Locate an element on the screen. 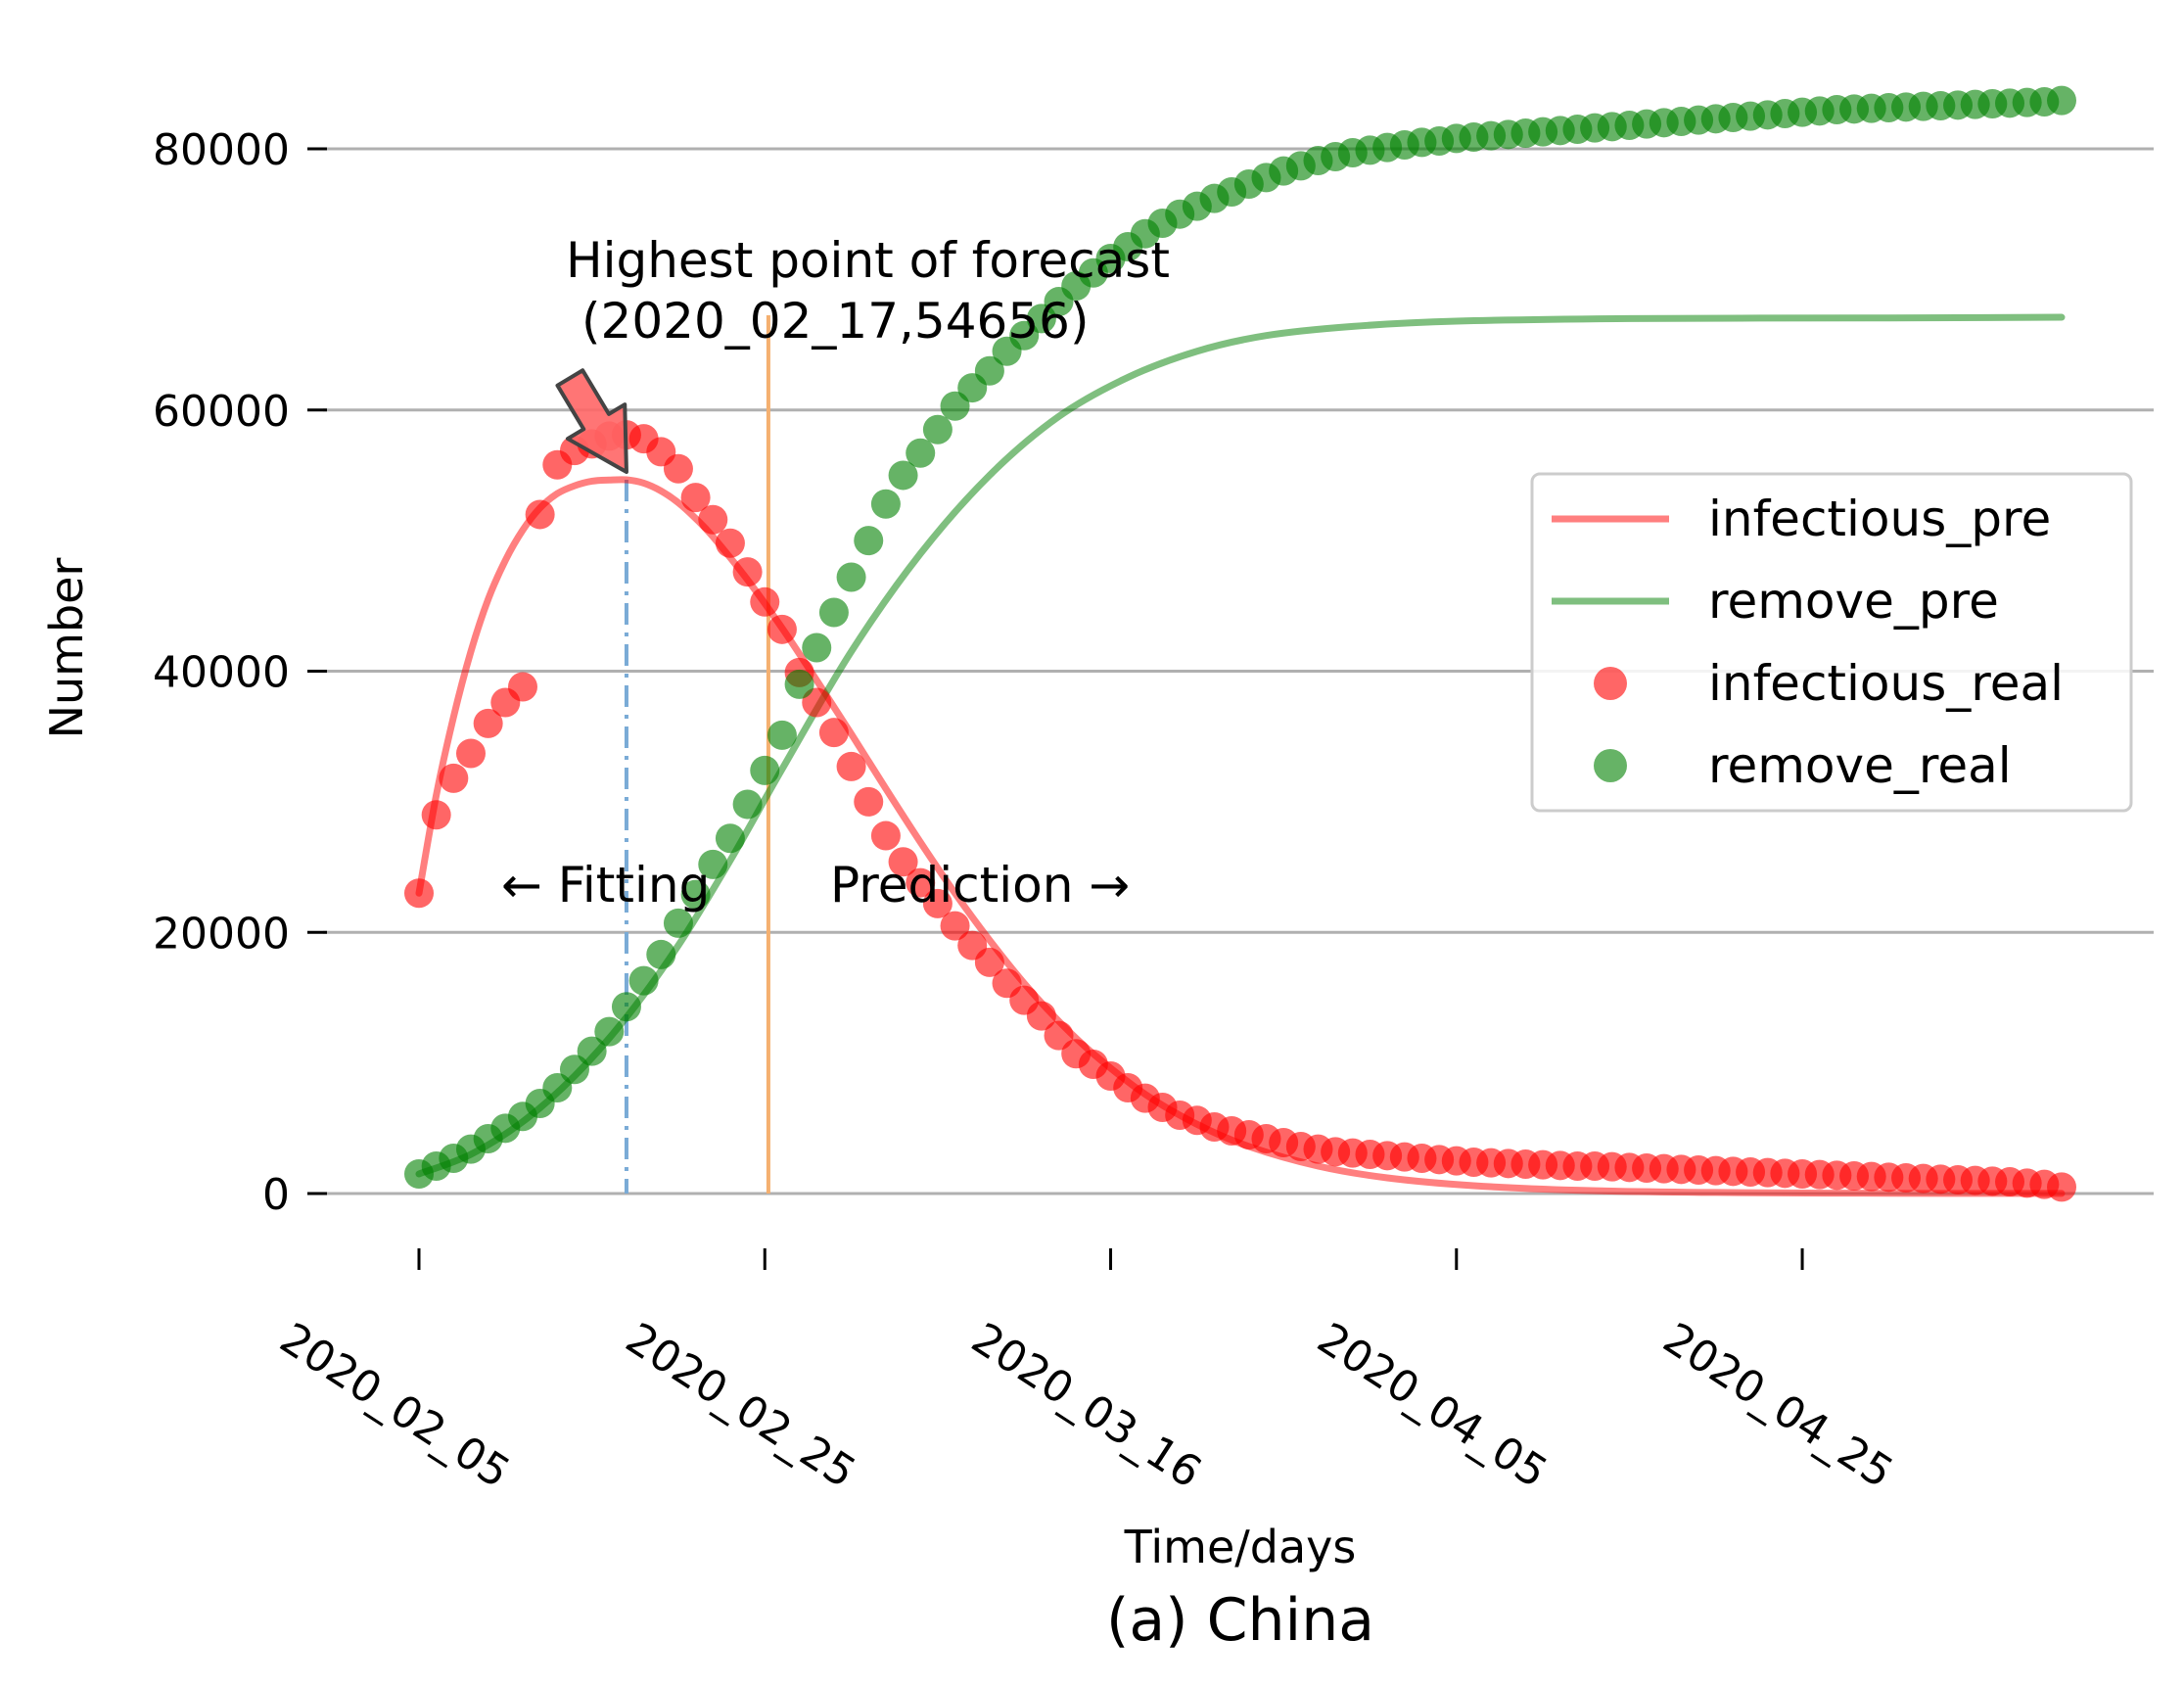 This screenshot has width=2184, height=1687. chart-caption: (a) China is located at coordinates (1240, 1620).